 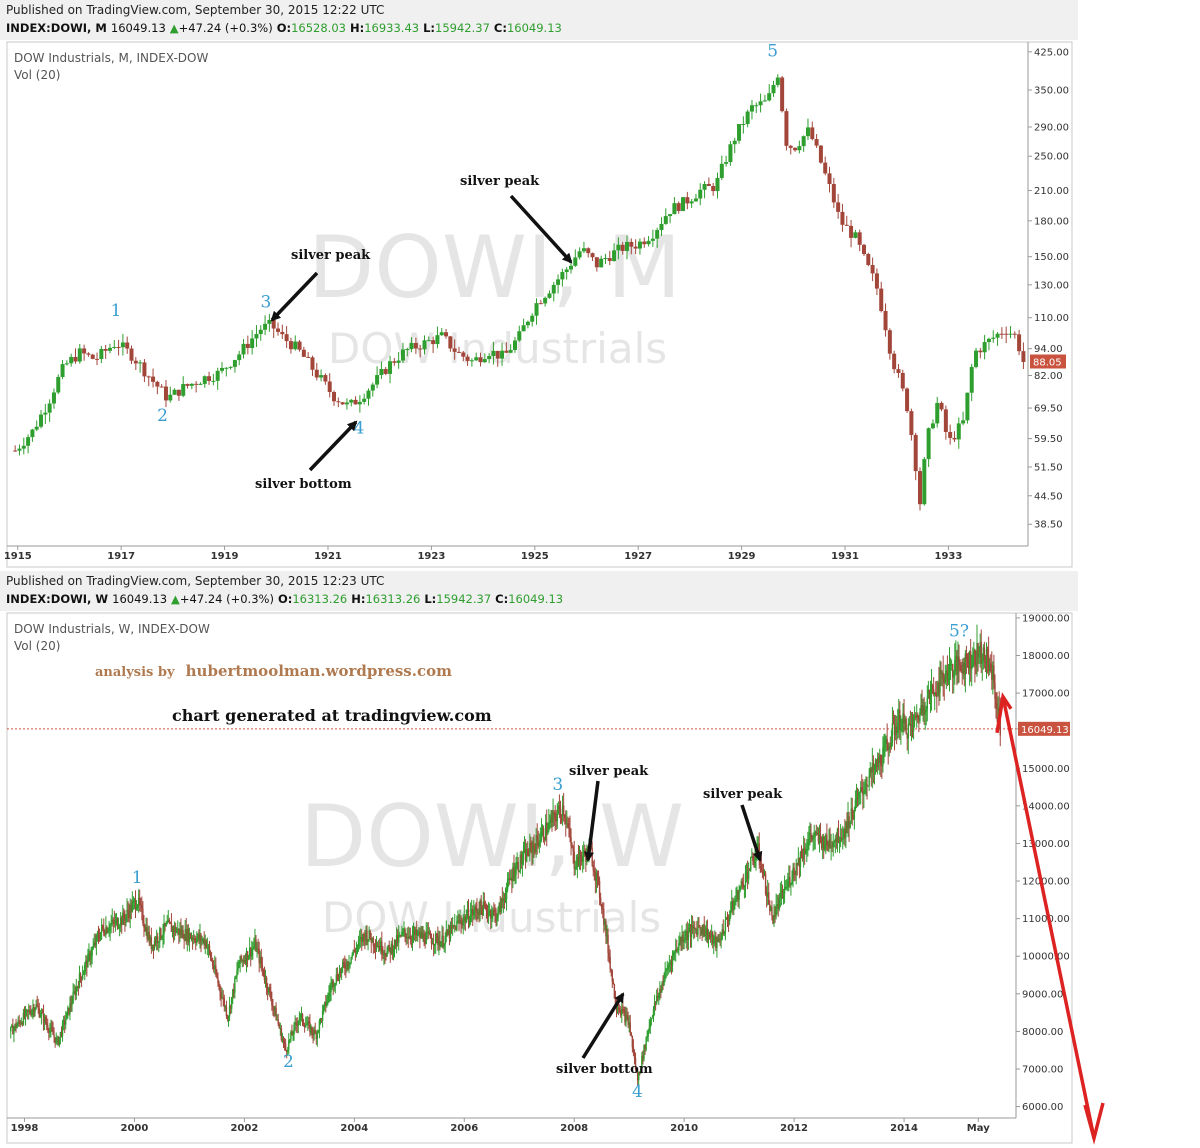 I want to click on top-x-tick-label: 1917, so click(x=121, y=556).